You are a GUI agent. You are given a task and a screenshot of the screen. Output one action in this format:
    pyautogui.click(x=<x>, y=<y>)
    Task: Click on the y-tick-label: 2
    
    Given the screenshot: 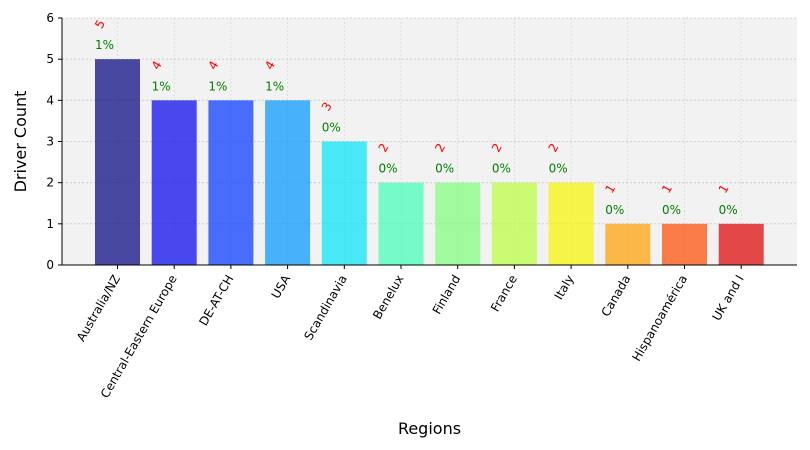 What is the action you would take?
    pyautogui.click(x=50, y=183)
    